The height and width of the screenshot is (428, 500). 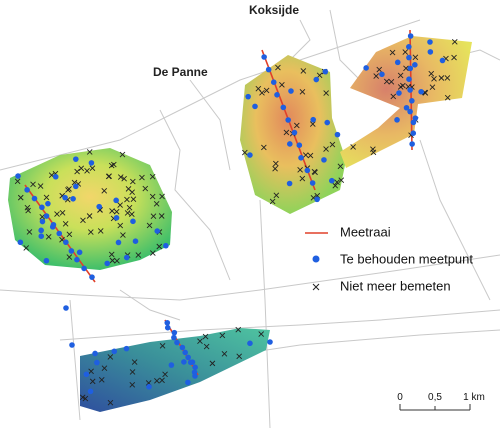 What do you see at coordinates (441, 401) in the screenshot?
I see `scale-bar: 0 0,5 1 km` at bounding box center [441, 401].